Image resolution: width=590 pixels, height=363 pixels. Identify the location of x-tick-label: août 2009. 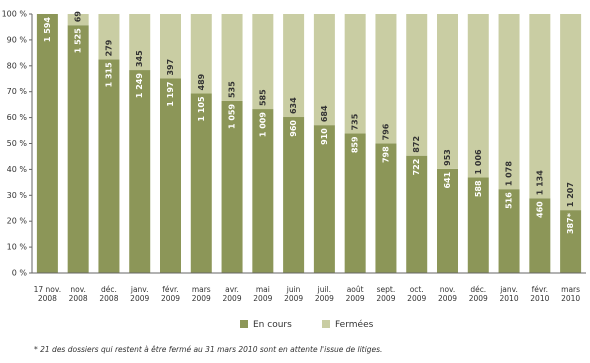
(355, 294).